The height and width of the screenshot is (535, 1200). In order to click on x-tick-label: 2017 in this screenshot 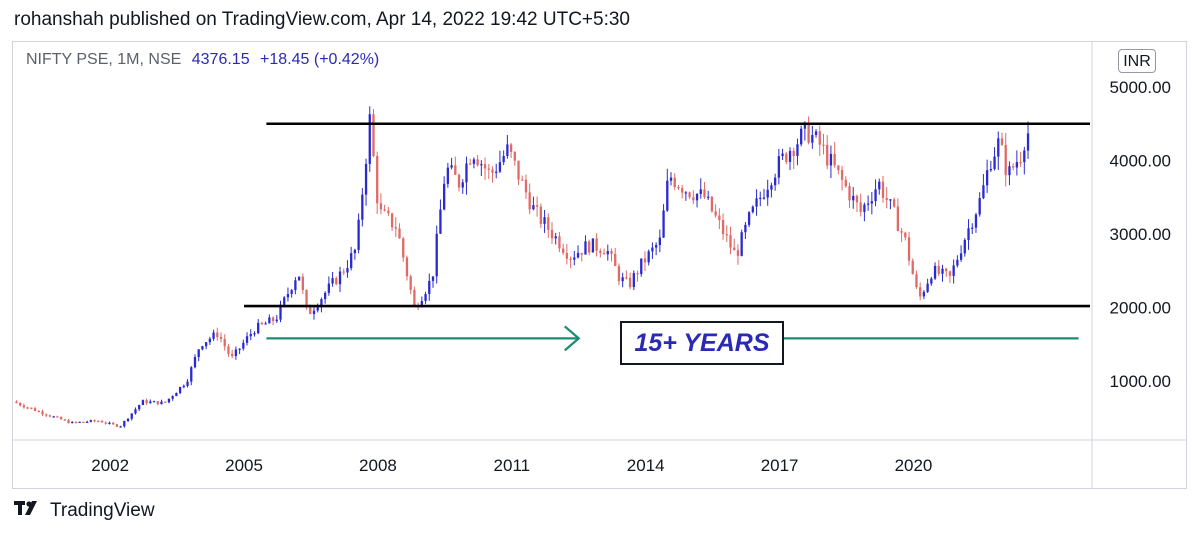, I will do `click(780, 465)`.